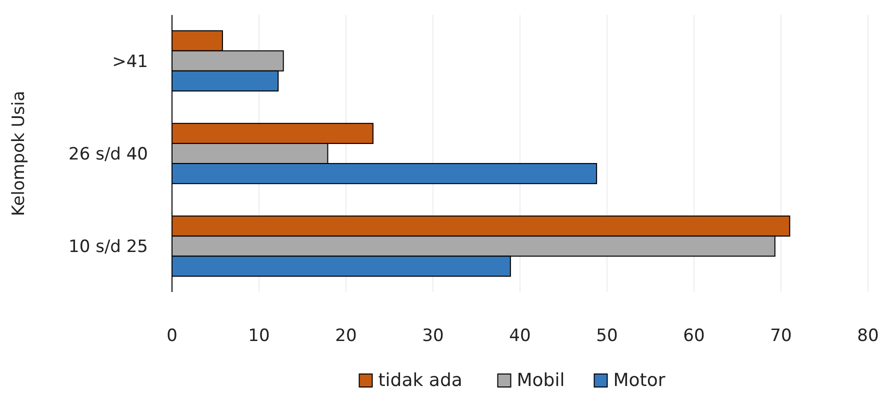 This screenshot has height=406, width=890. What do you see at coordinates (108, 247) in the screenshot?
I see `y-tick-label: 10 s/d 25` at bounding box center [108, 247].